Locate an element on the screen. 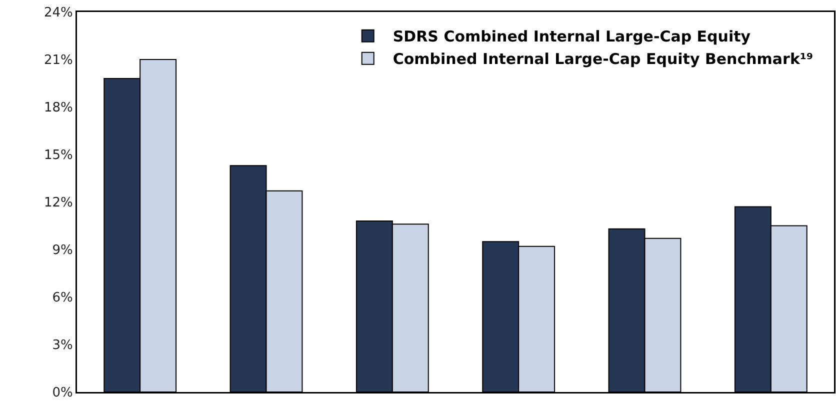 The width and height of the screenshot is (836, 402). legend-label: SDRS Combined Internal Large-Cap Equity is located at coordinates (571, 37).